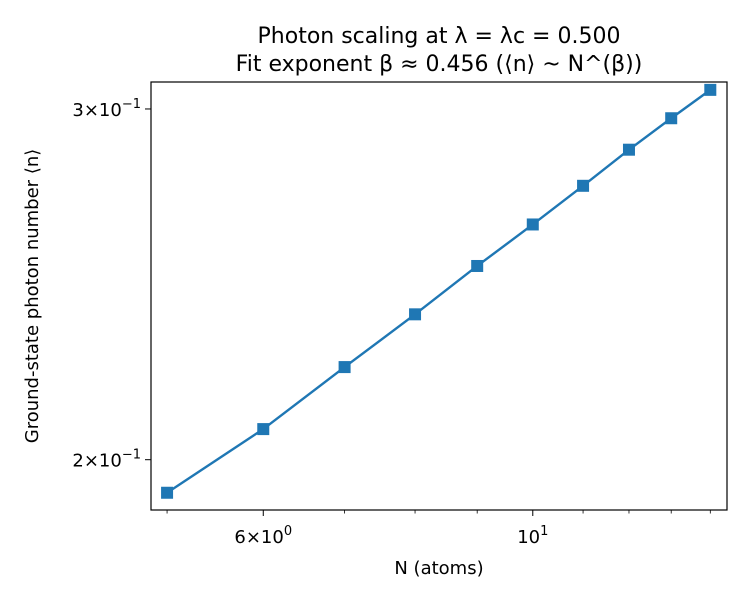 The width and height of the screenshot is (750, 600). I want to click on y-axis-ticks: 2×10⁻¹ 3×10⁻¹, so click(111, 284).